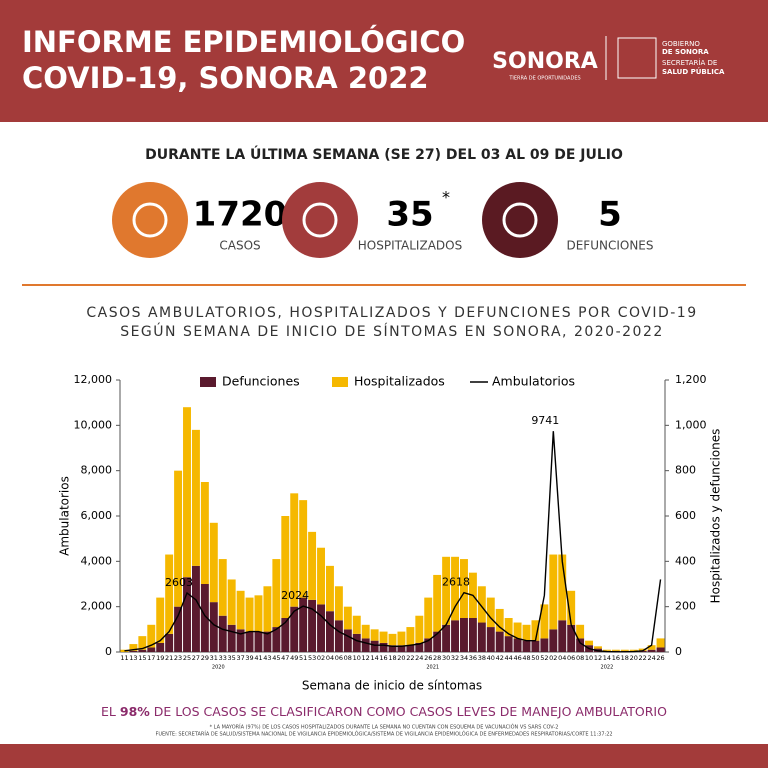  What do you see at coordinates (65, 516) in the screenshot?
I see `y-label: Ambulatorios` at bounding box center [65, 516].